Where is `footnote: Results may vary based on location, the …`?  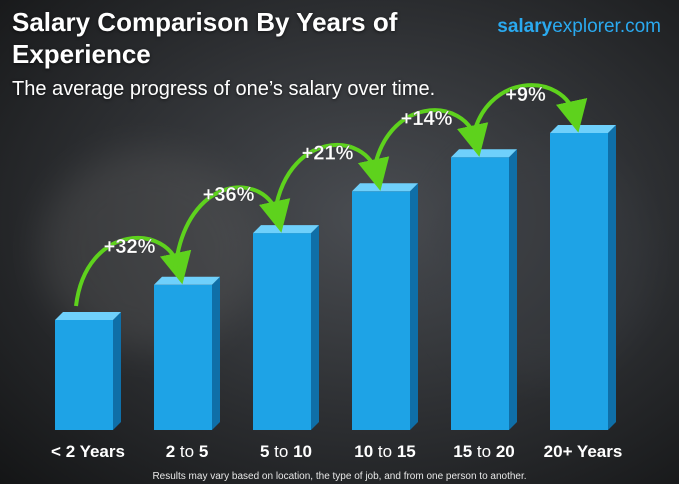 footnote: Results may vary based on location, the … is located at coordinates (339, 476).